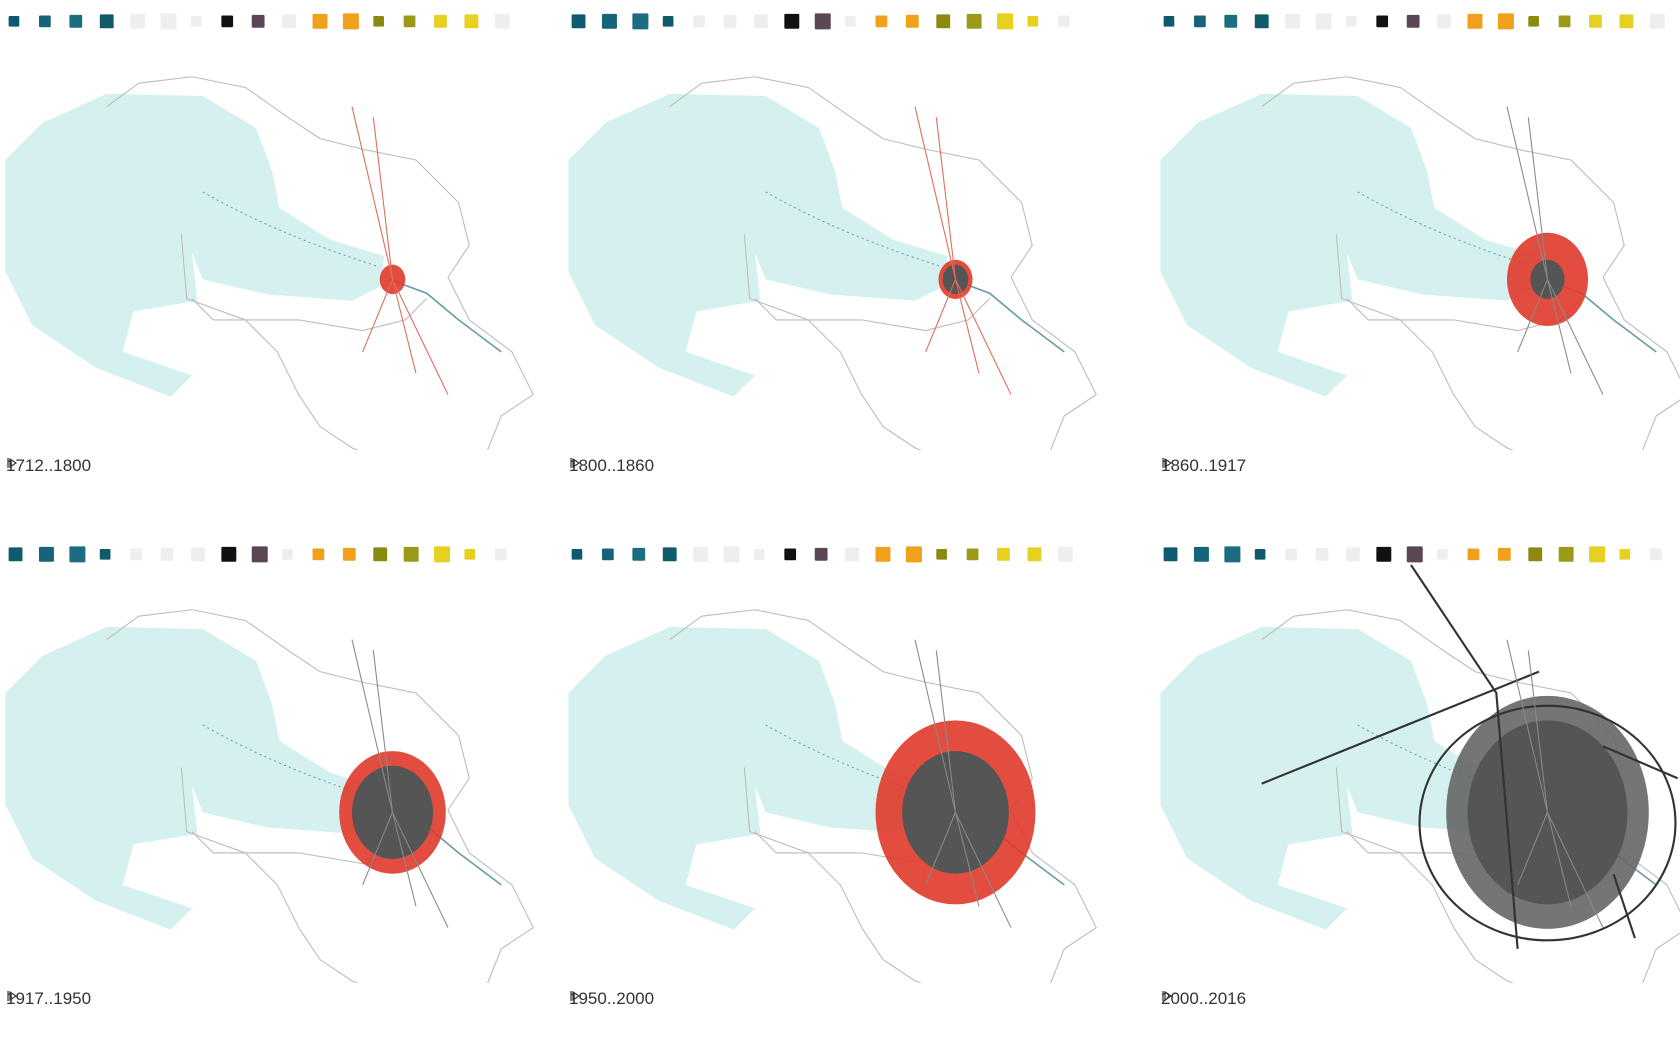  Describe the element at coordinates (611, 999) in the screenshot. I see `period-label: 1950..2000` at that location.